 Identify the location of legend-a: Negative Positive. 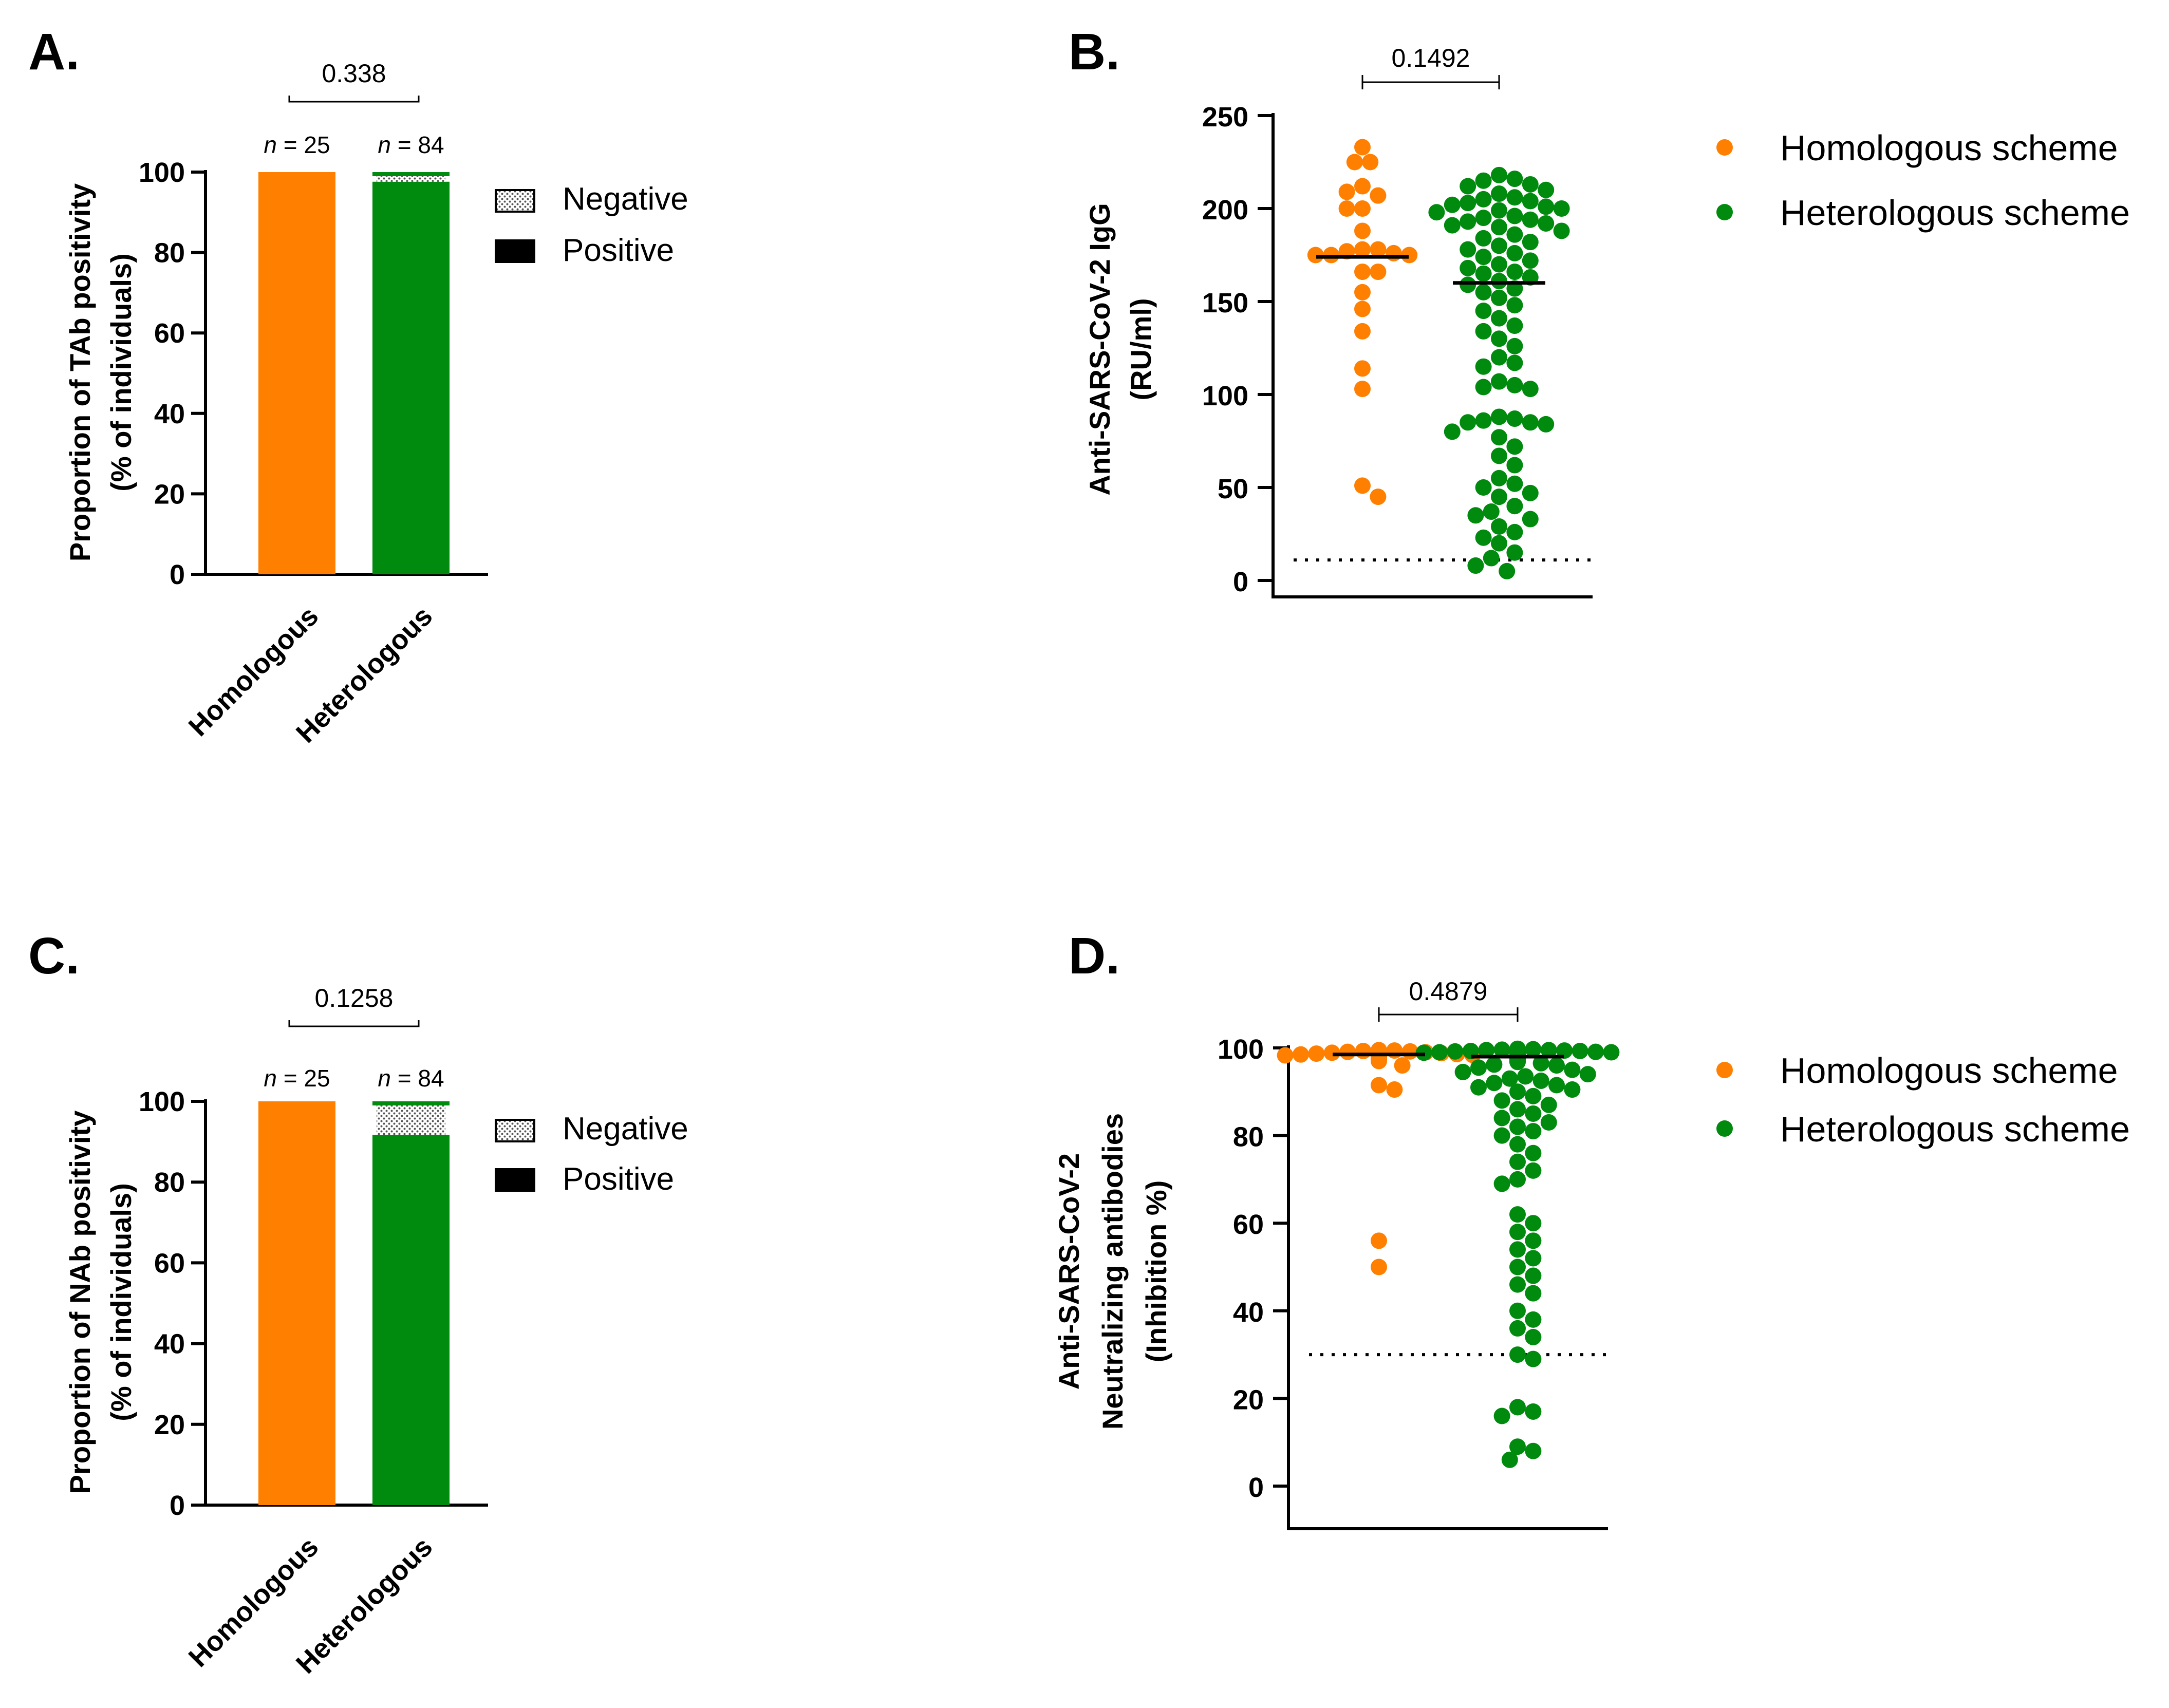
(591, 224).